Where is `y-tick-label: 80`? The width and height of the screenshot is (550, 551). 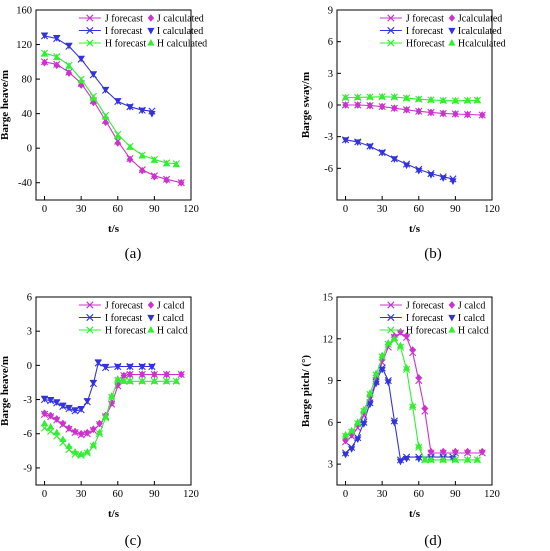
y-tick-label: 80 is located at coordinates (27, 80).